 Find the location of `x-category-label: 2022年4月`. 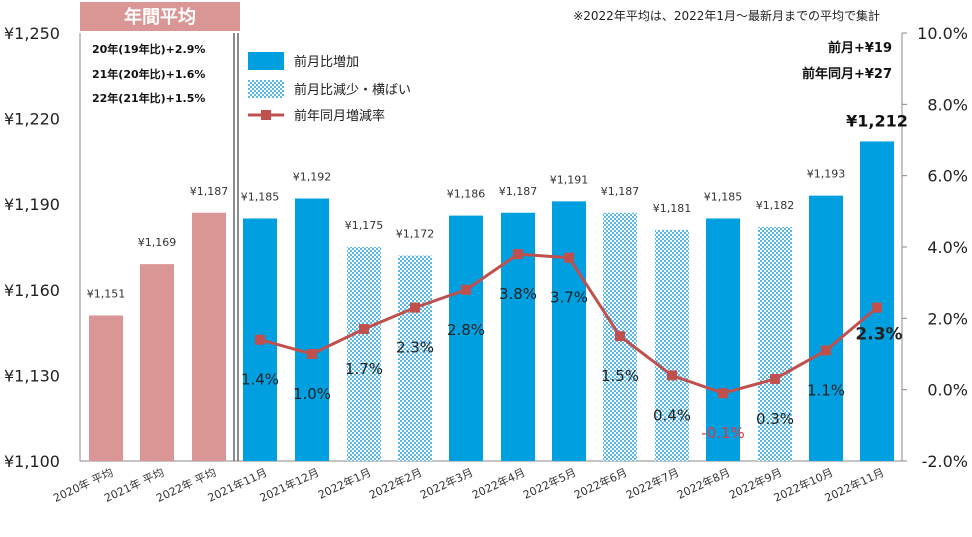

x-category-label: 2022年4月 is located at coordinates (499, 483).